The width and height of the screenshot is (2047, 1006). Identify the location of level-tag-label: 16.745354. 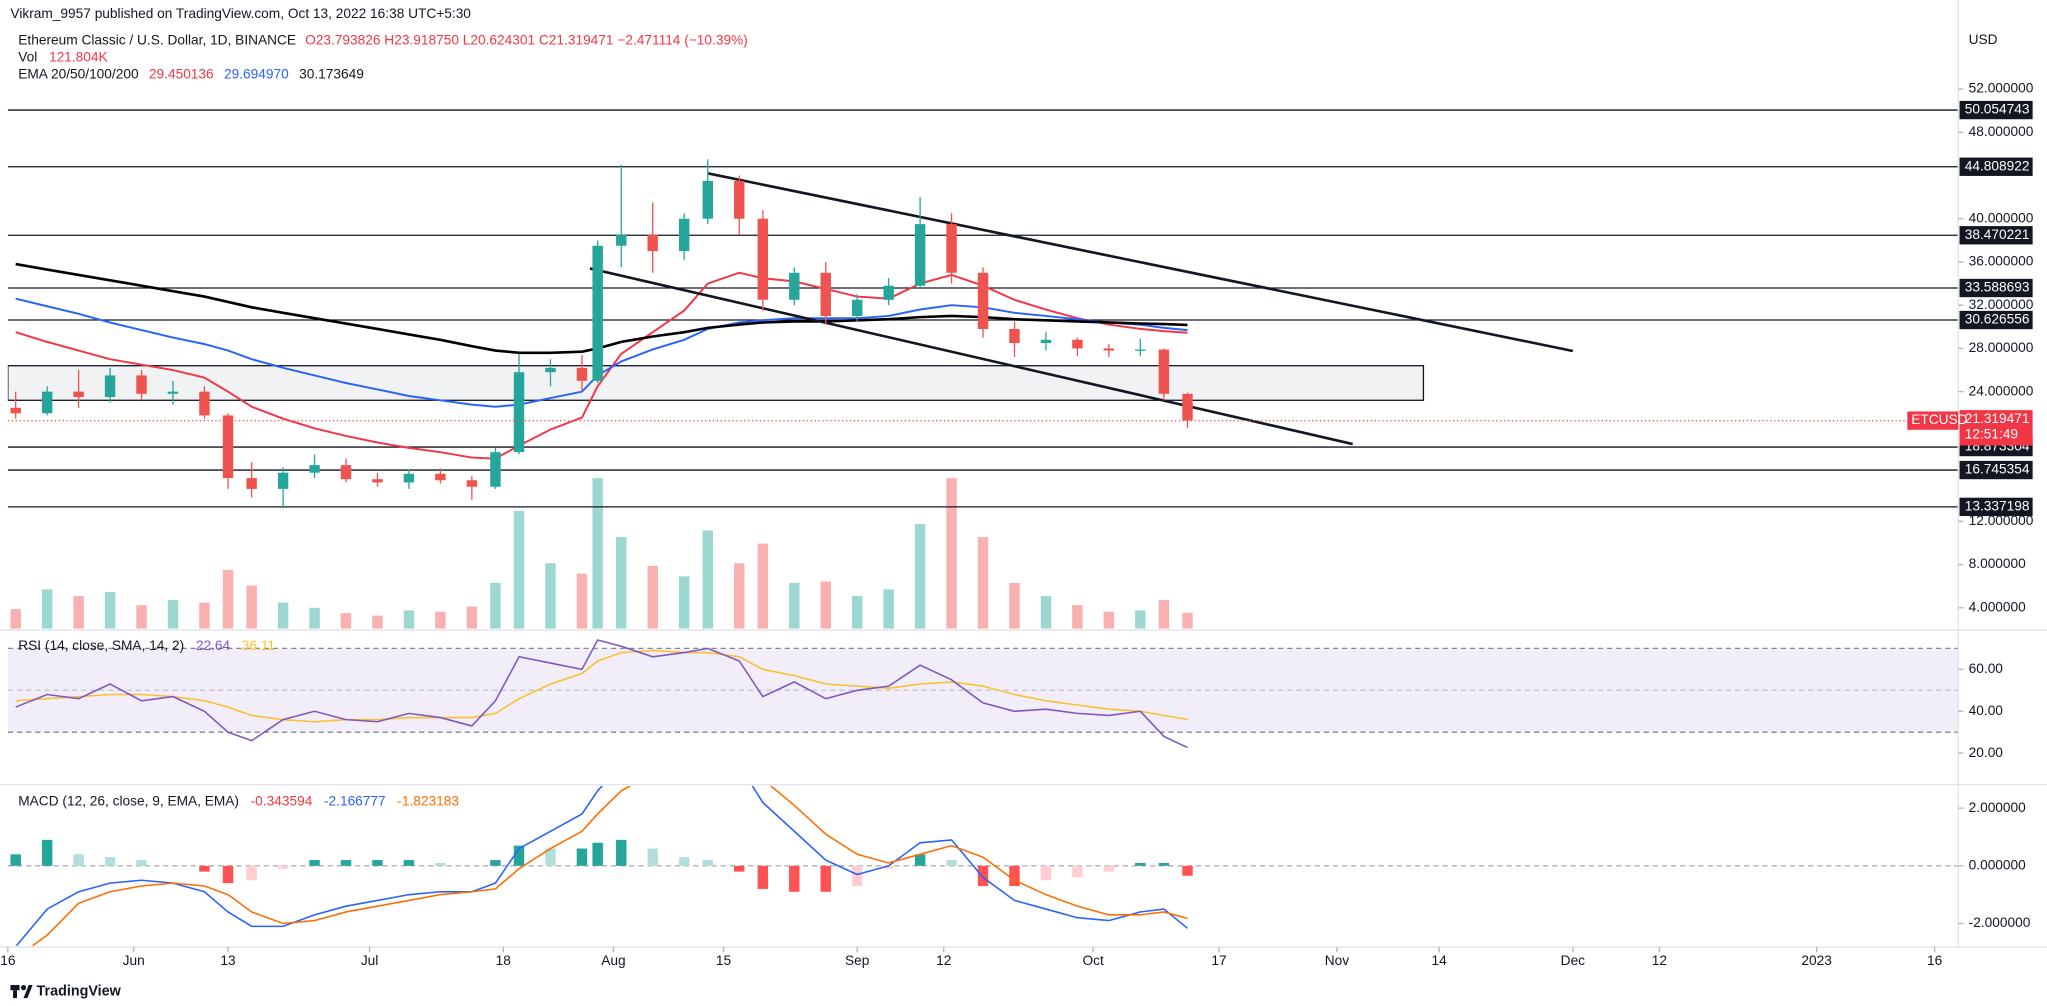
(1997, 469).